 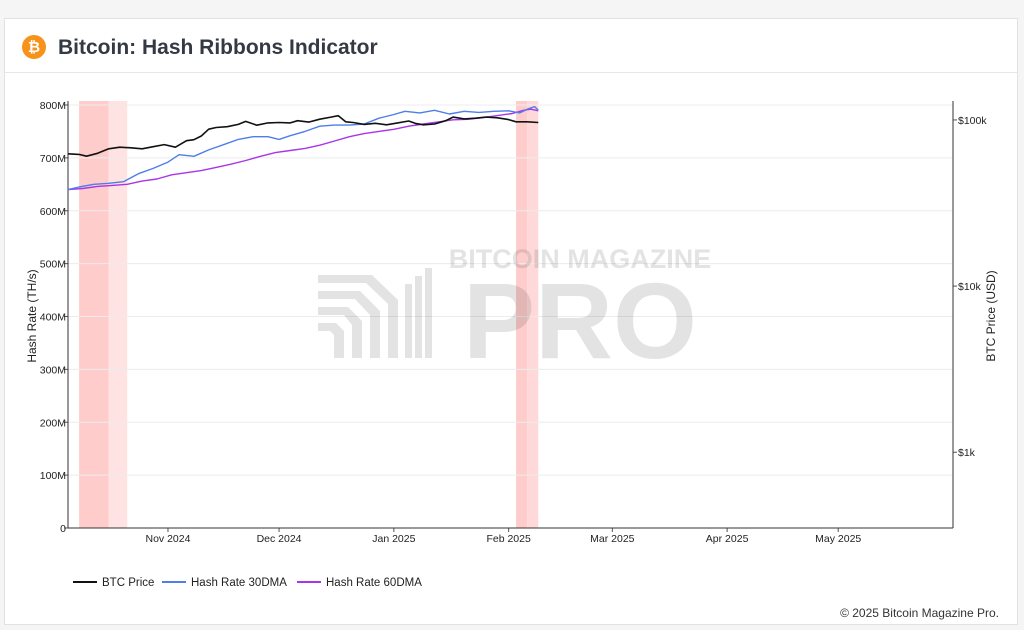 What do you see at coordinates (53, 423) in the screenshot?
I see `y-tick-label: 200M` at bounding box center [53, 423].